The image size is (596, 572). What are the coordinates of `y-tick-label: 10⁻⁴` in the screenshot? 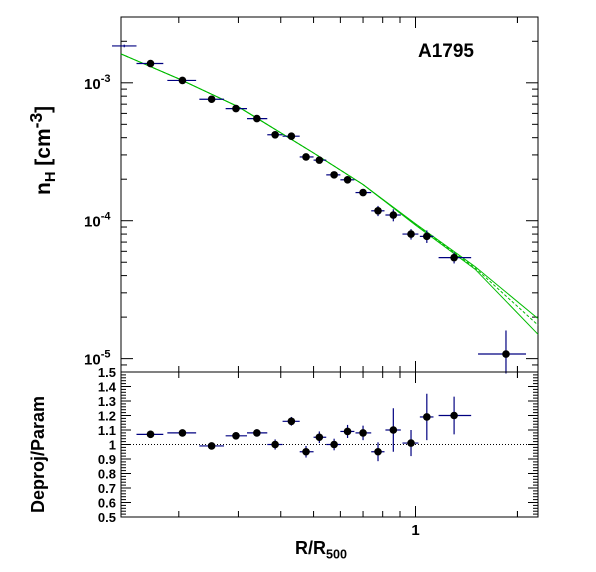 It's located at (97, 221).